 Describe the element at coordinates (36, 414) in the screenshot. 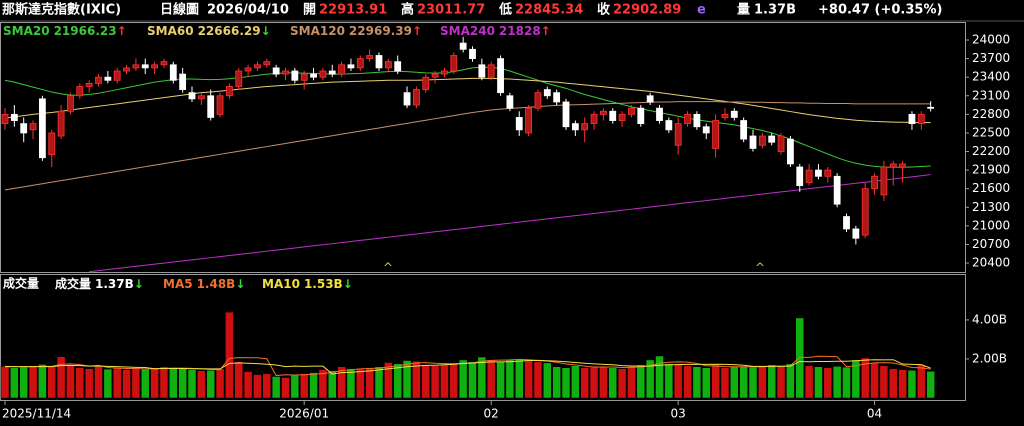

I see `x-tick-label: 2025/11/14` at that location.